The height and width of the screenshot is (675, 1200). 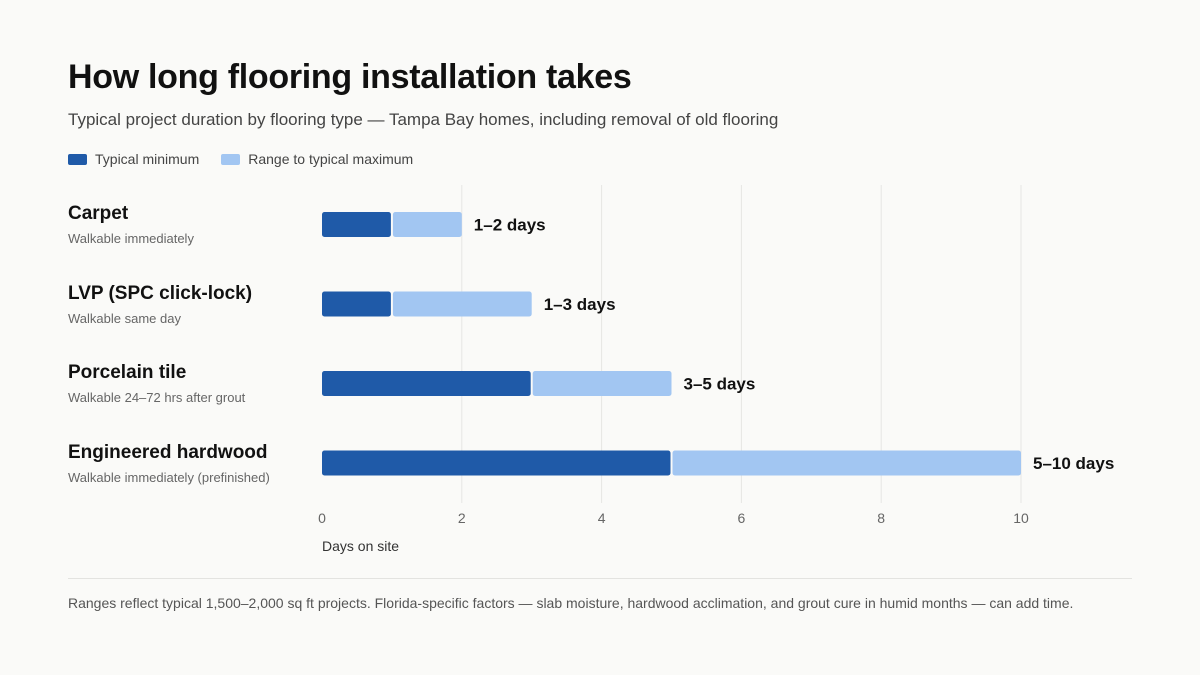 I want to click on row-name: Engineered hardwood, so click(x=168, y=452).